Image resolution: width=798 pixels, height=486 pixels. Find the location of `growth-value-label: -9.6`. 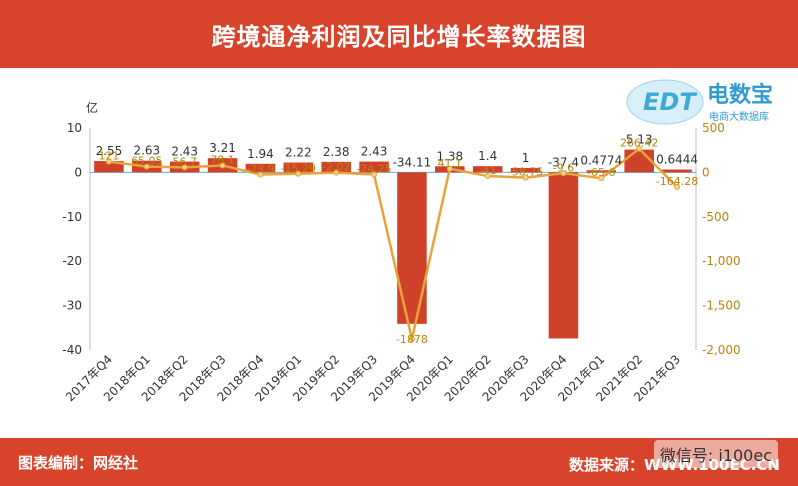

growth-value-label: -9.6 is located at coordinates (563, 167).